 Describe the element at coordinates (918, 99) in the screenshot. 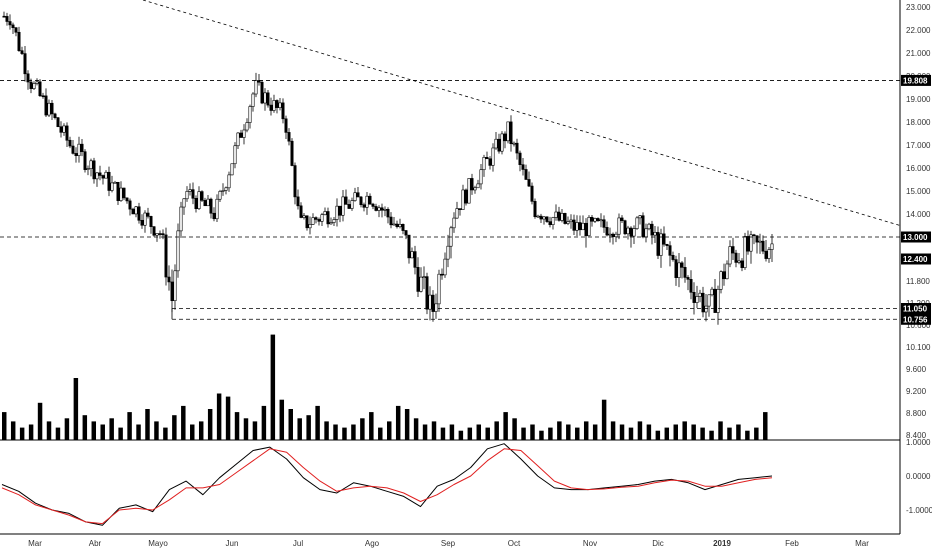

I see `price-tick-label: 19.000` at that location.